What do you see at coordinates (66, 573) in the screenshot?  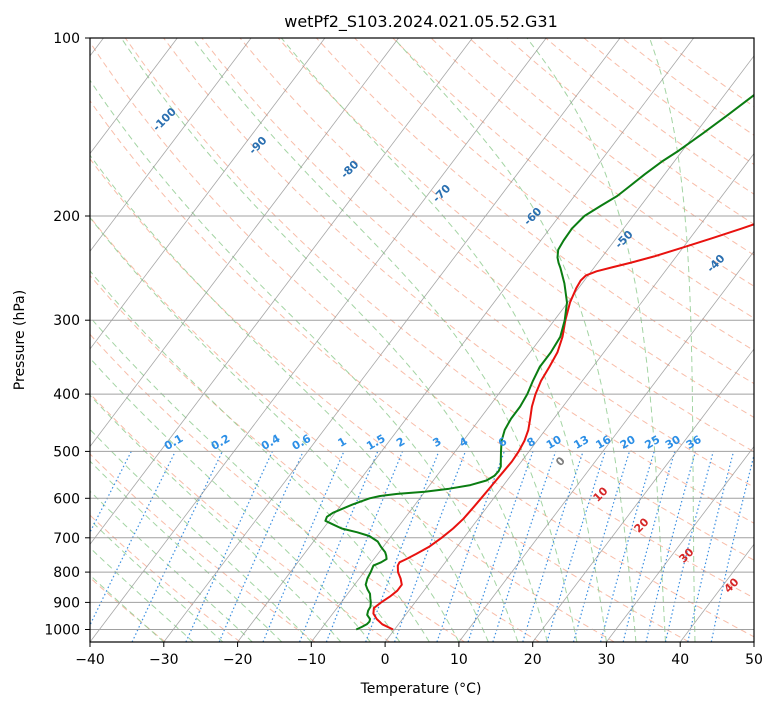 I see `y-tick-label: 800` at bounding box center [66, 573].